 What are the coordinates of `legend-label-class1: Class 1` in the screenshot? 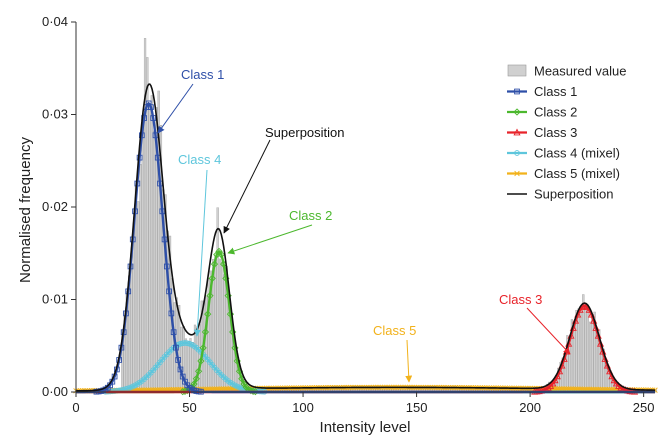 It's located at (555, 91).